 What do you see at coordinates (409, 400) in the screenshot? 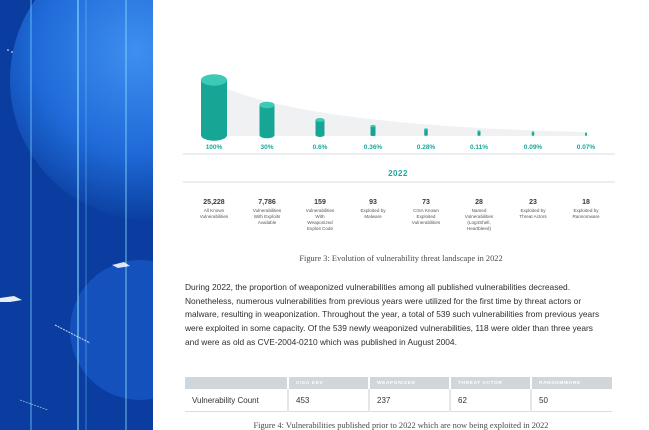
I see `table-cell: 237` at bounding box center [409, 400].